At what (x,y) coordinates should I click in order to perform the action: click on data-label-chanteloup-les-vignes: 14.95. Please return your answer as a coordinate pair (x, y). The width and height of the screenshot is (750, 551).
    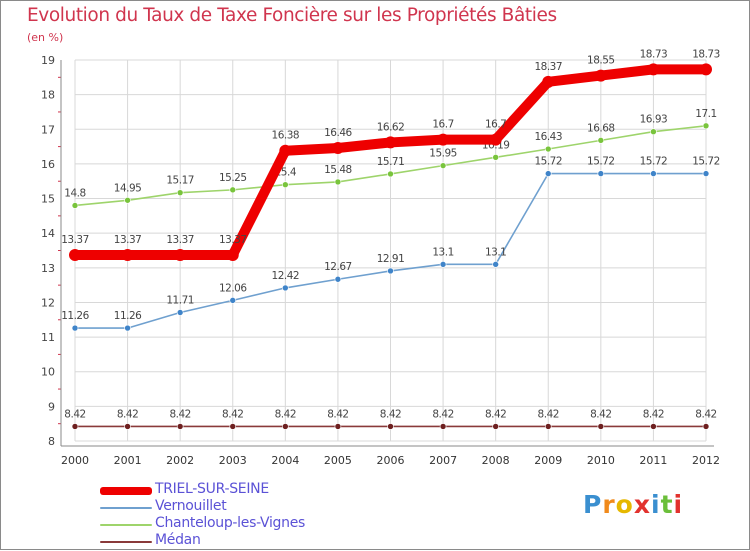
    Looking at the image, I should click on (128, 188).